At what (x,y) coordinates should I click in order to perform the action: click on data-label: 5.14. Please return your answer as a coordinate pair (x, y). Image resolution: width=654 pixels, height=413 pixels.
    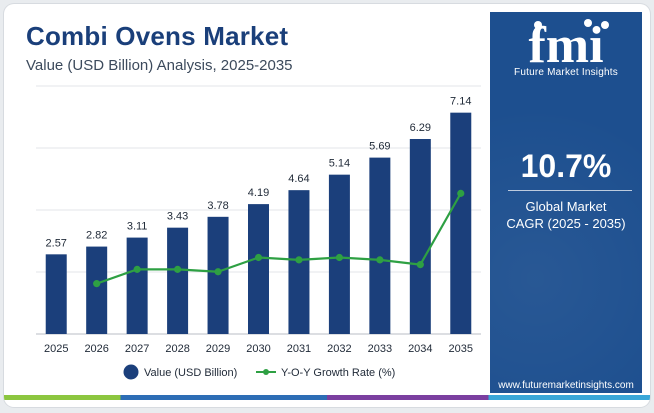
    Looking at the image, I should click on (339, 164).